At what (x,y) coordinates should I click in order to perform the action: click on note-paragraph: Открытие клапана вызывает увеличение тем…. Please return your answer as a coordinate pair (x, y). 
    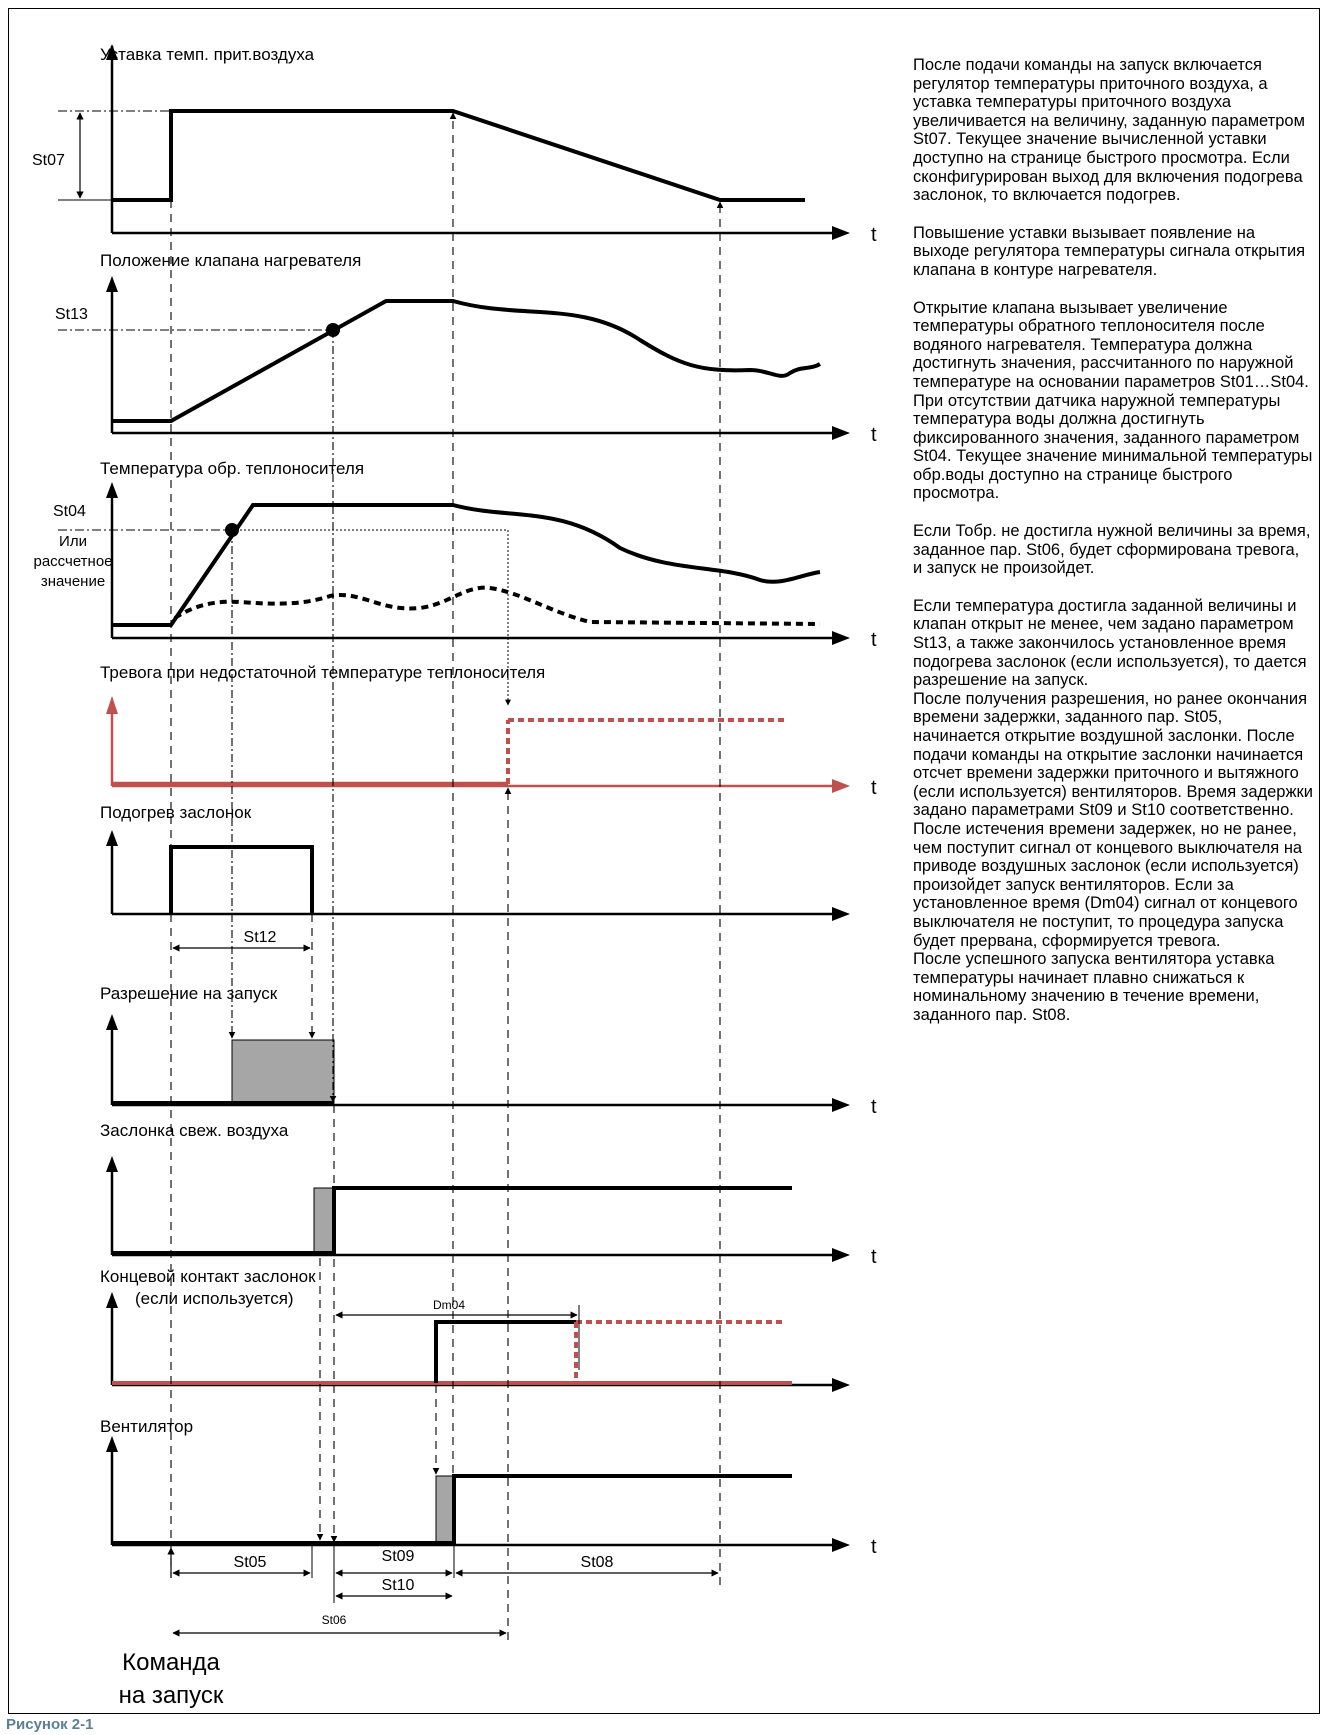
    Looking at the image, I should click on (1113, 401).